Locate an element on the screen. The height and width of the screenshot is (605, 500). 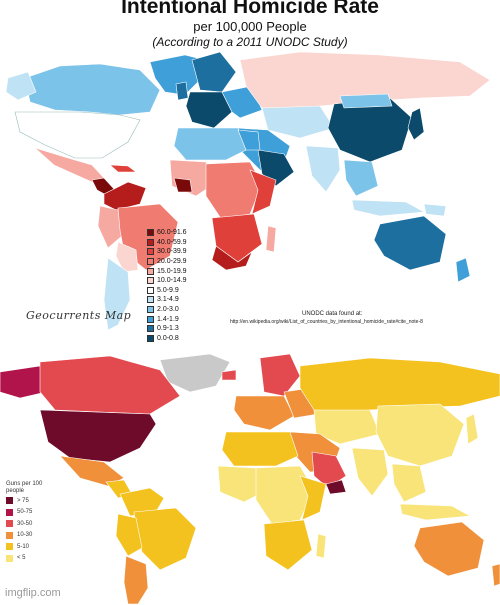
legend-label: 15.0-19.9 is located at coordinates (172, 271).